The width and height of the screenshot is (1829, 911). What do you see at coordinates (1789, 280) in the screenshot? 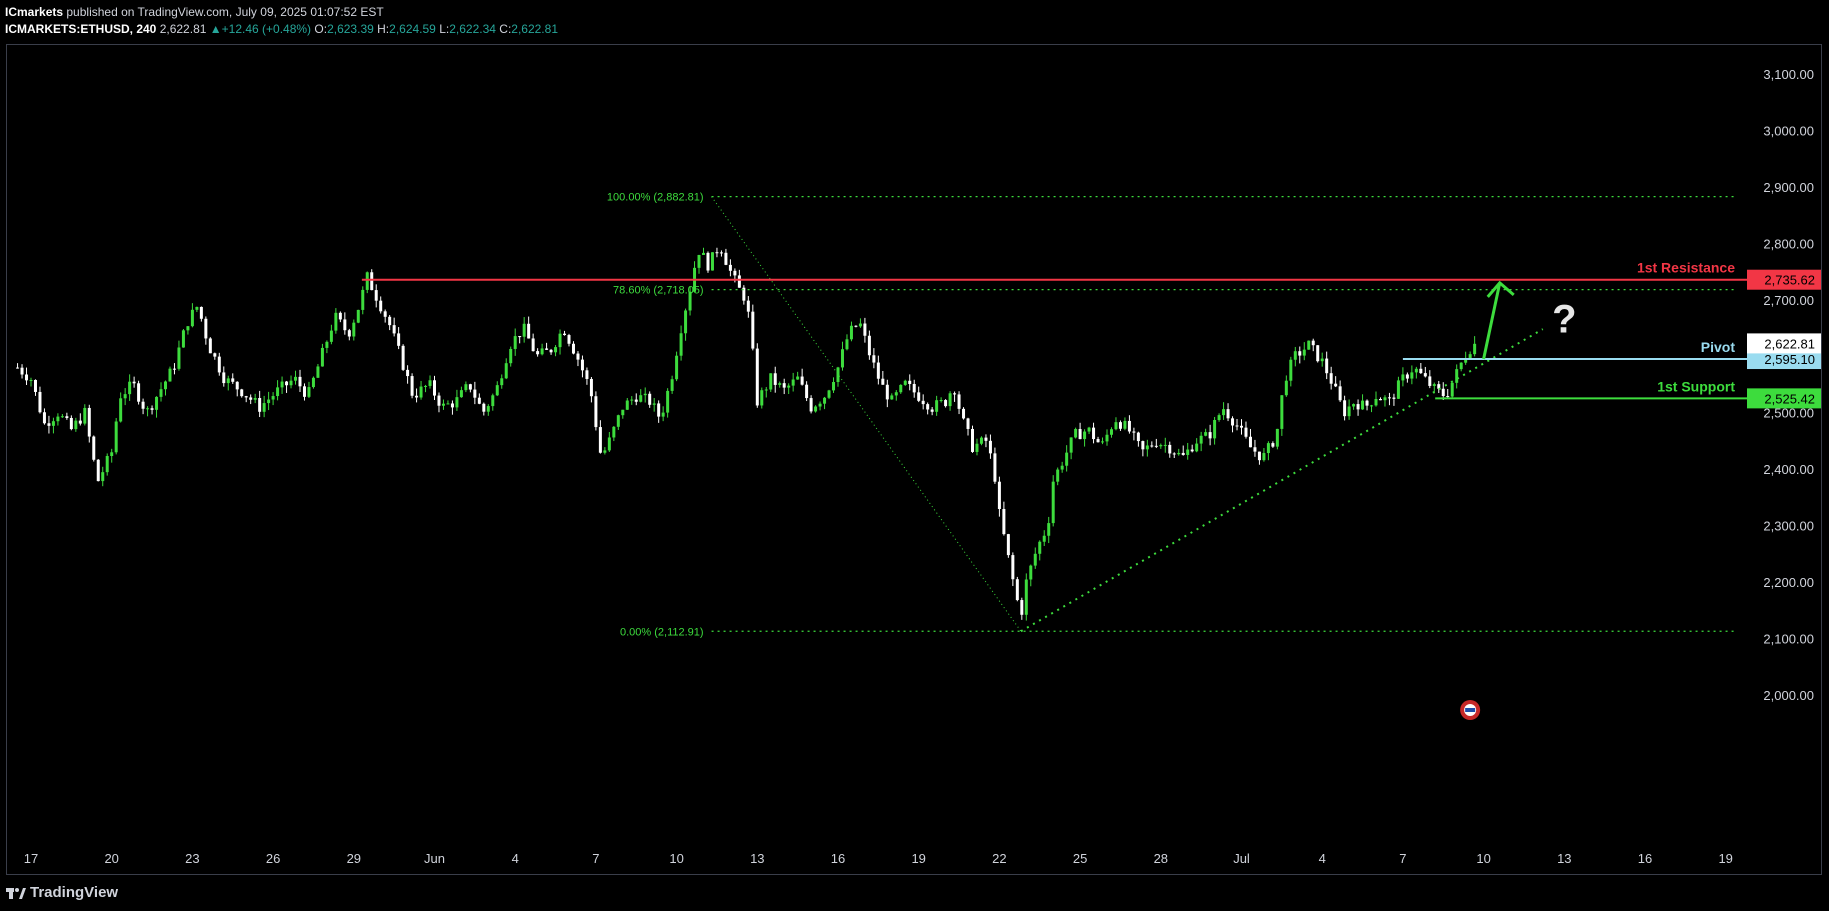
I see `price-tag-label: 2,735.62` at bounding box center [1789, 280].